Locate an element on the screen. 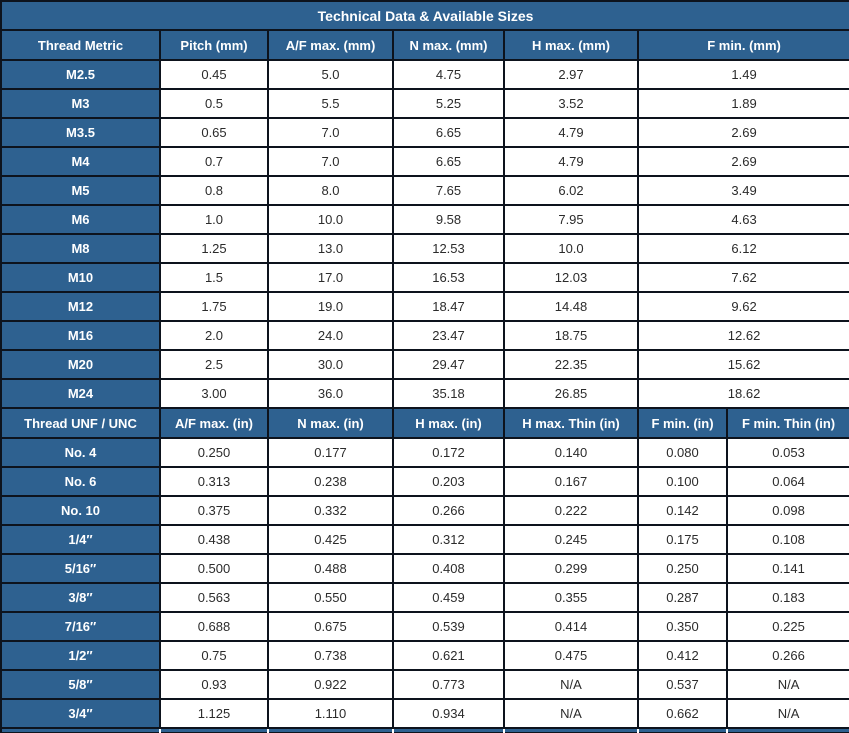 This screenshot has width=849, height=733. cell: 0.934 is located at coordinates (448, 713).